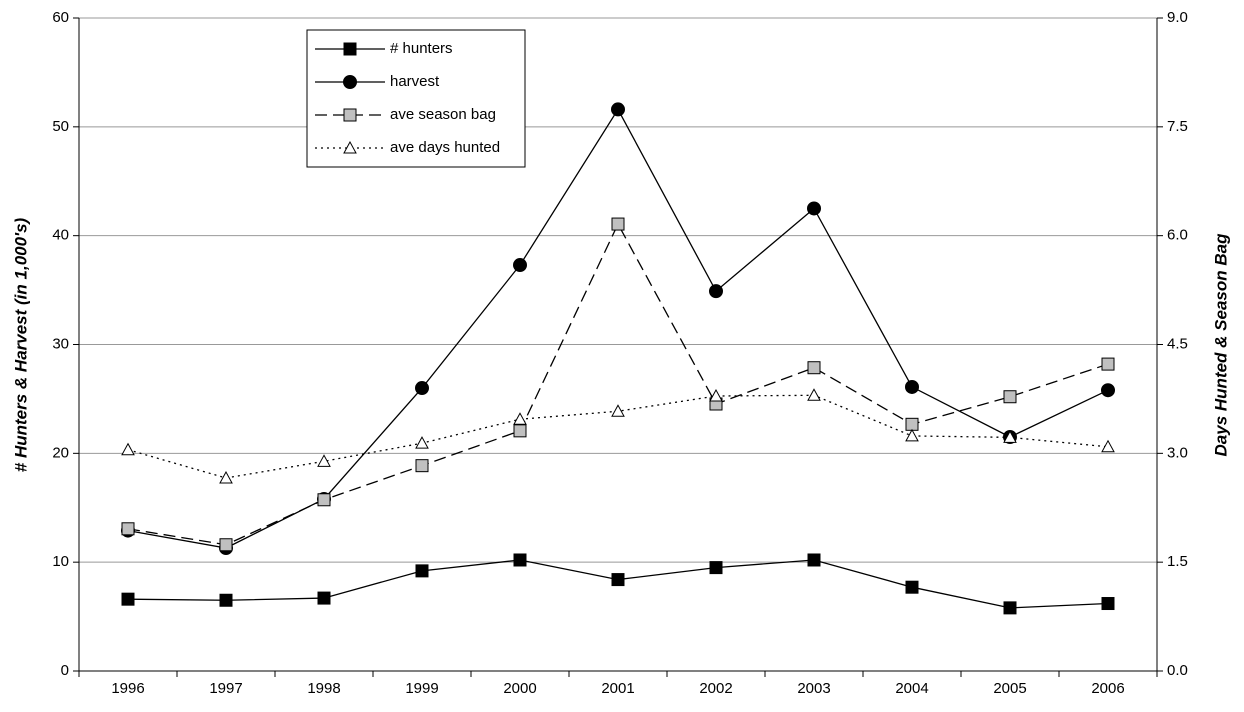  What do you see at coordinates (1177, 343) in the screenshot?
I see `y2-tick-label: 4.5` at bounding box center [1177, 343].